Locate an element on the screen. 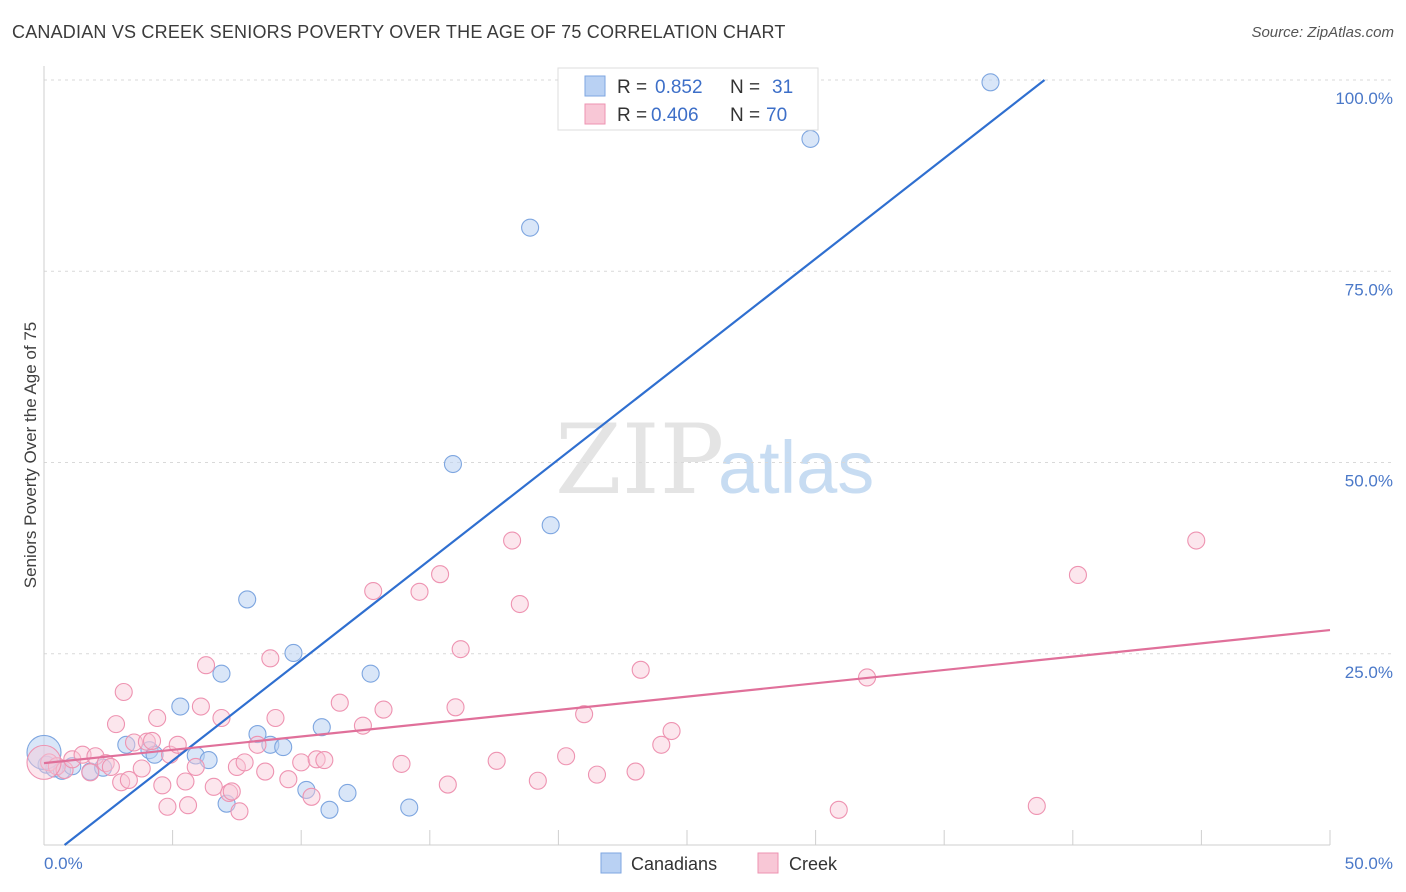  bottom-legend-swatch-canadians is located at coordinates (611, 863).